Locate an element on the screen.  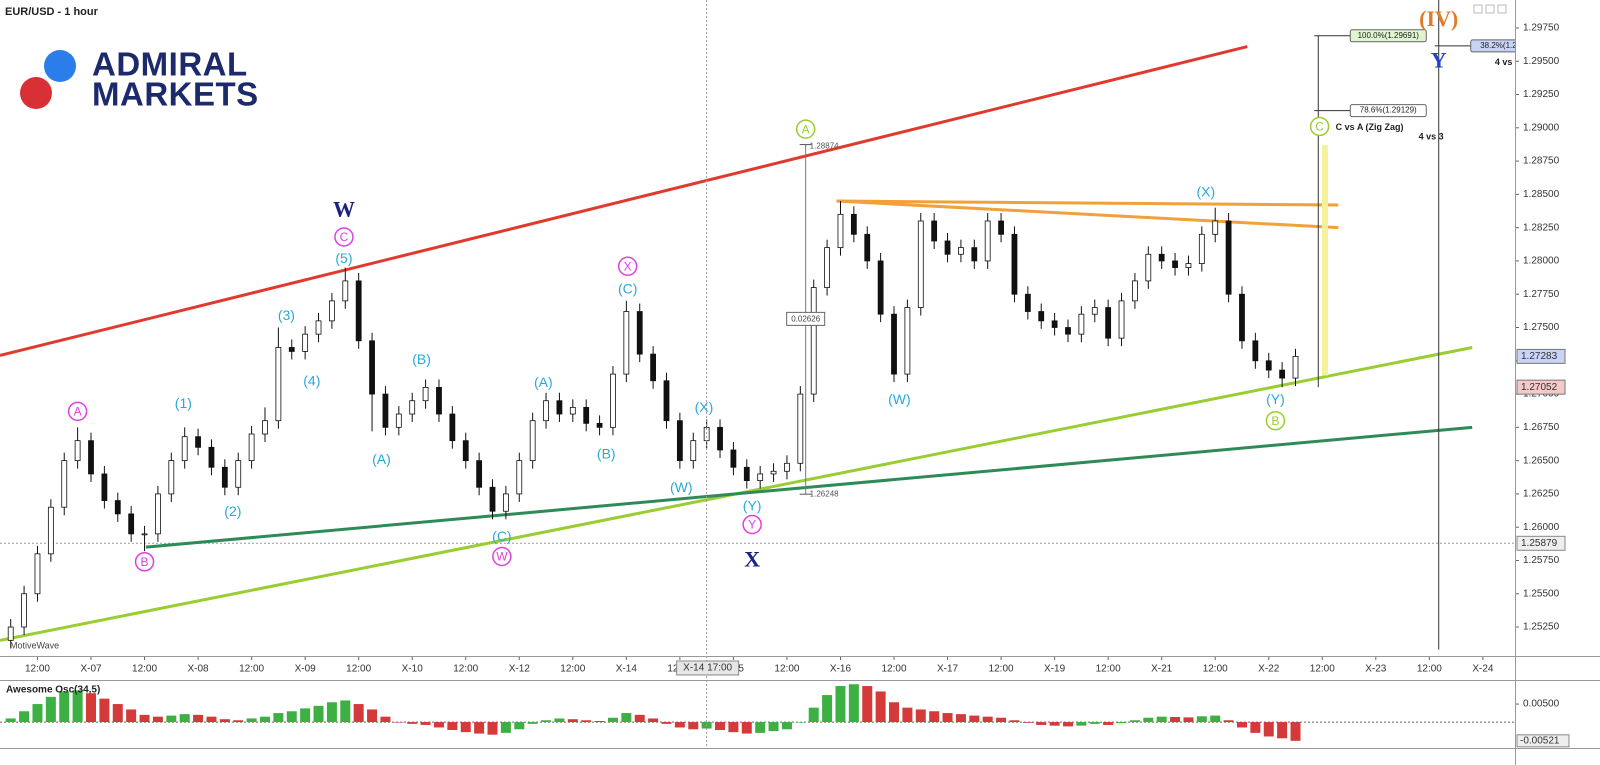
y-tick-label: 1.28750 is located at coordinates (1541, 161).